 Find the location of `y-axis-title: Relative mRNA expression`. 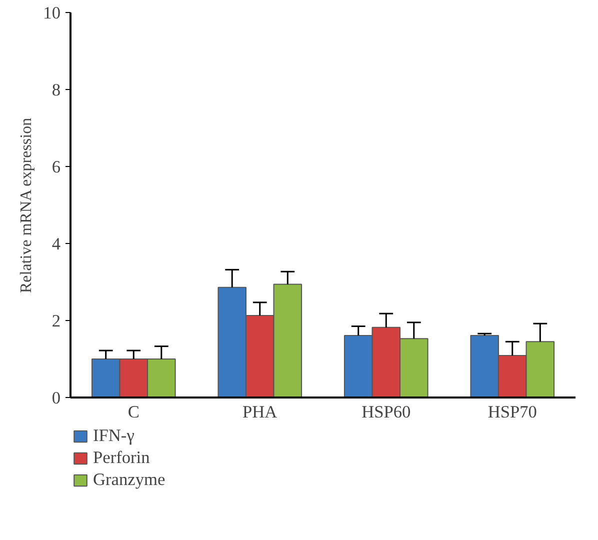

y-axis-title: Relative mRNA expression is located at coordinates (27, 205).